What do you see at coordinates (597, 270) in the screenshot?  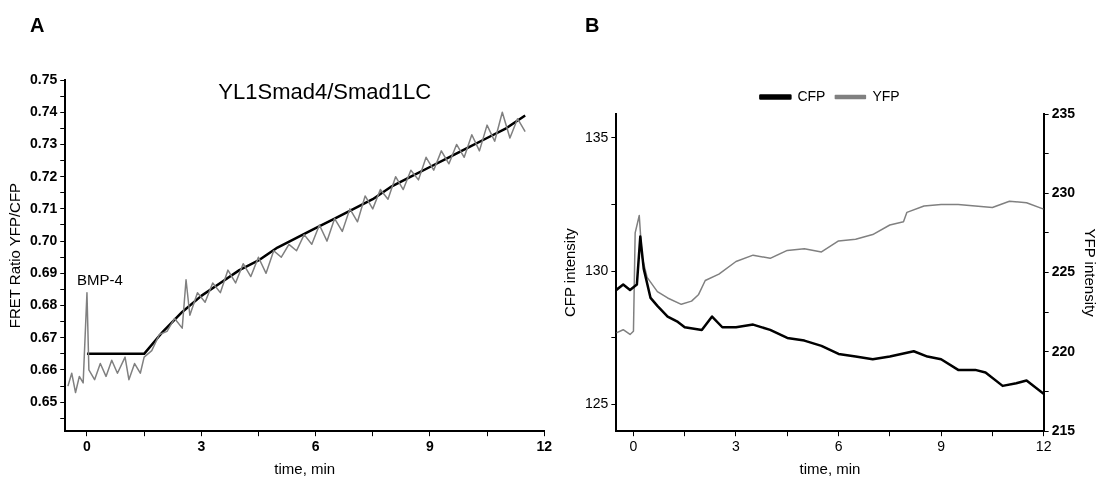 I see `y-tick-label: 130` at bounding box center [597, 270].